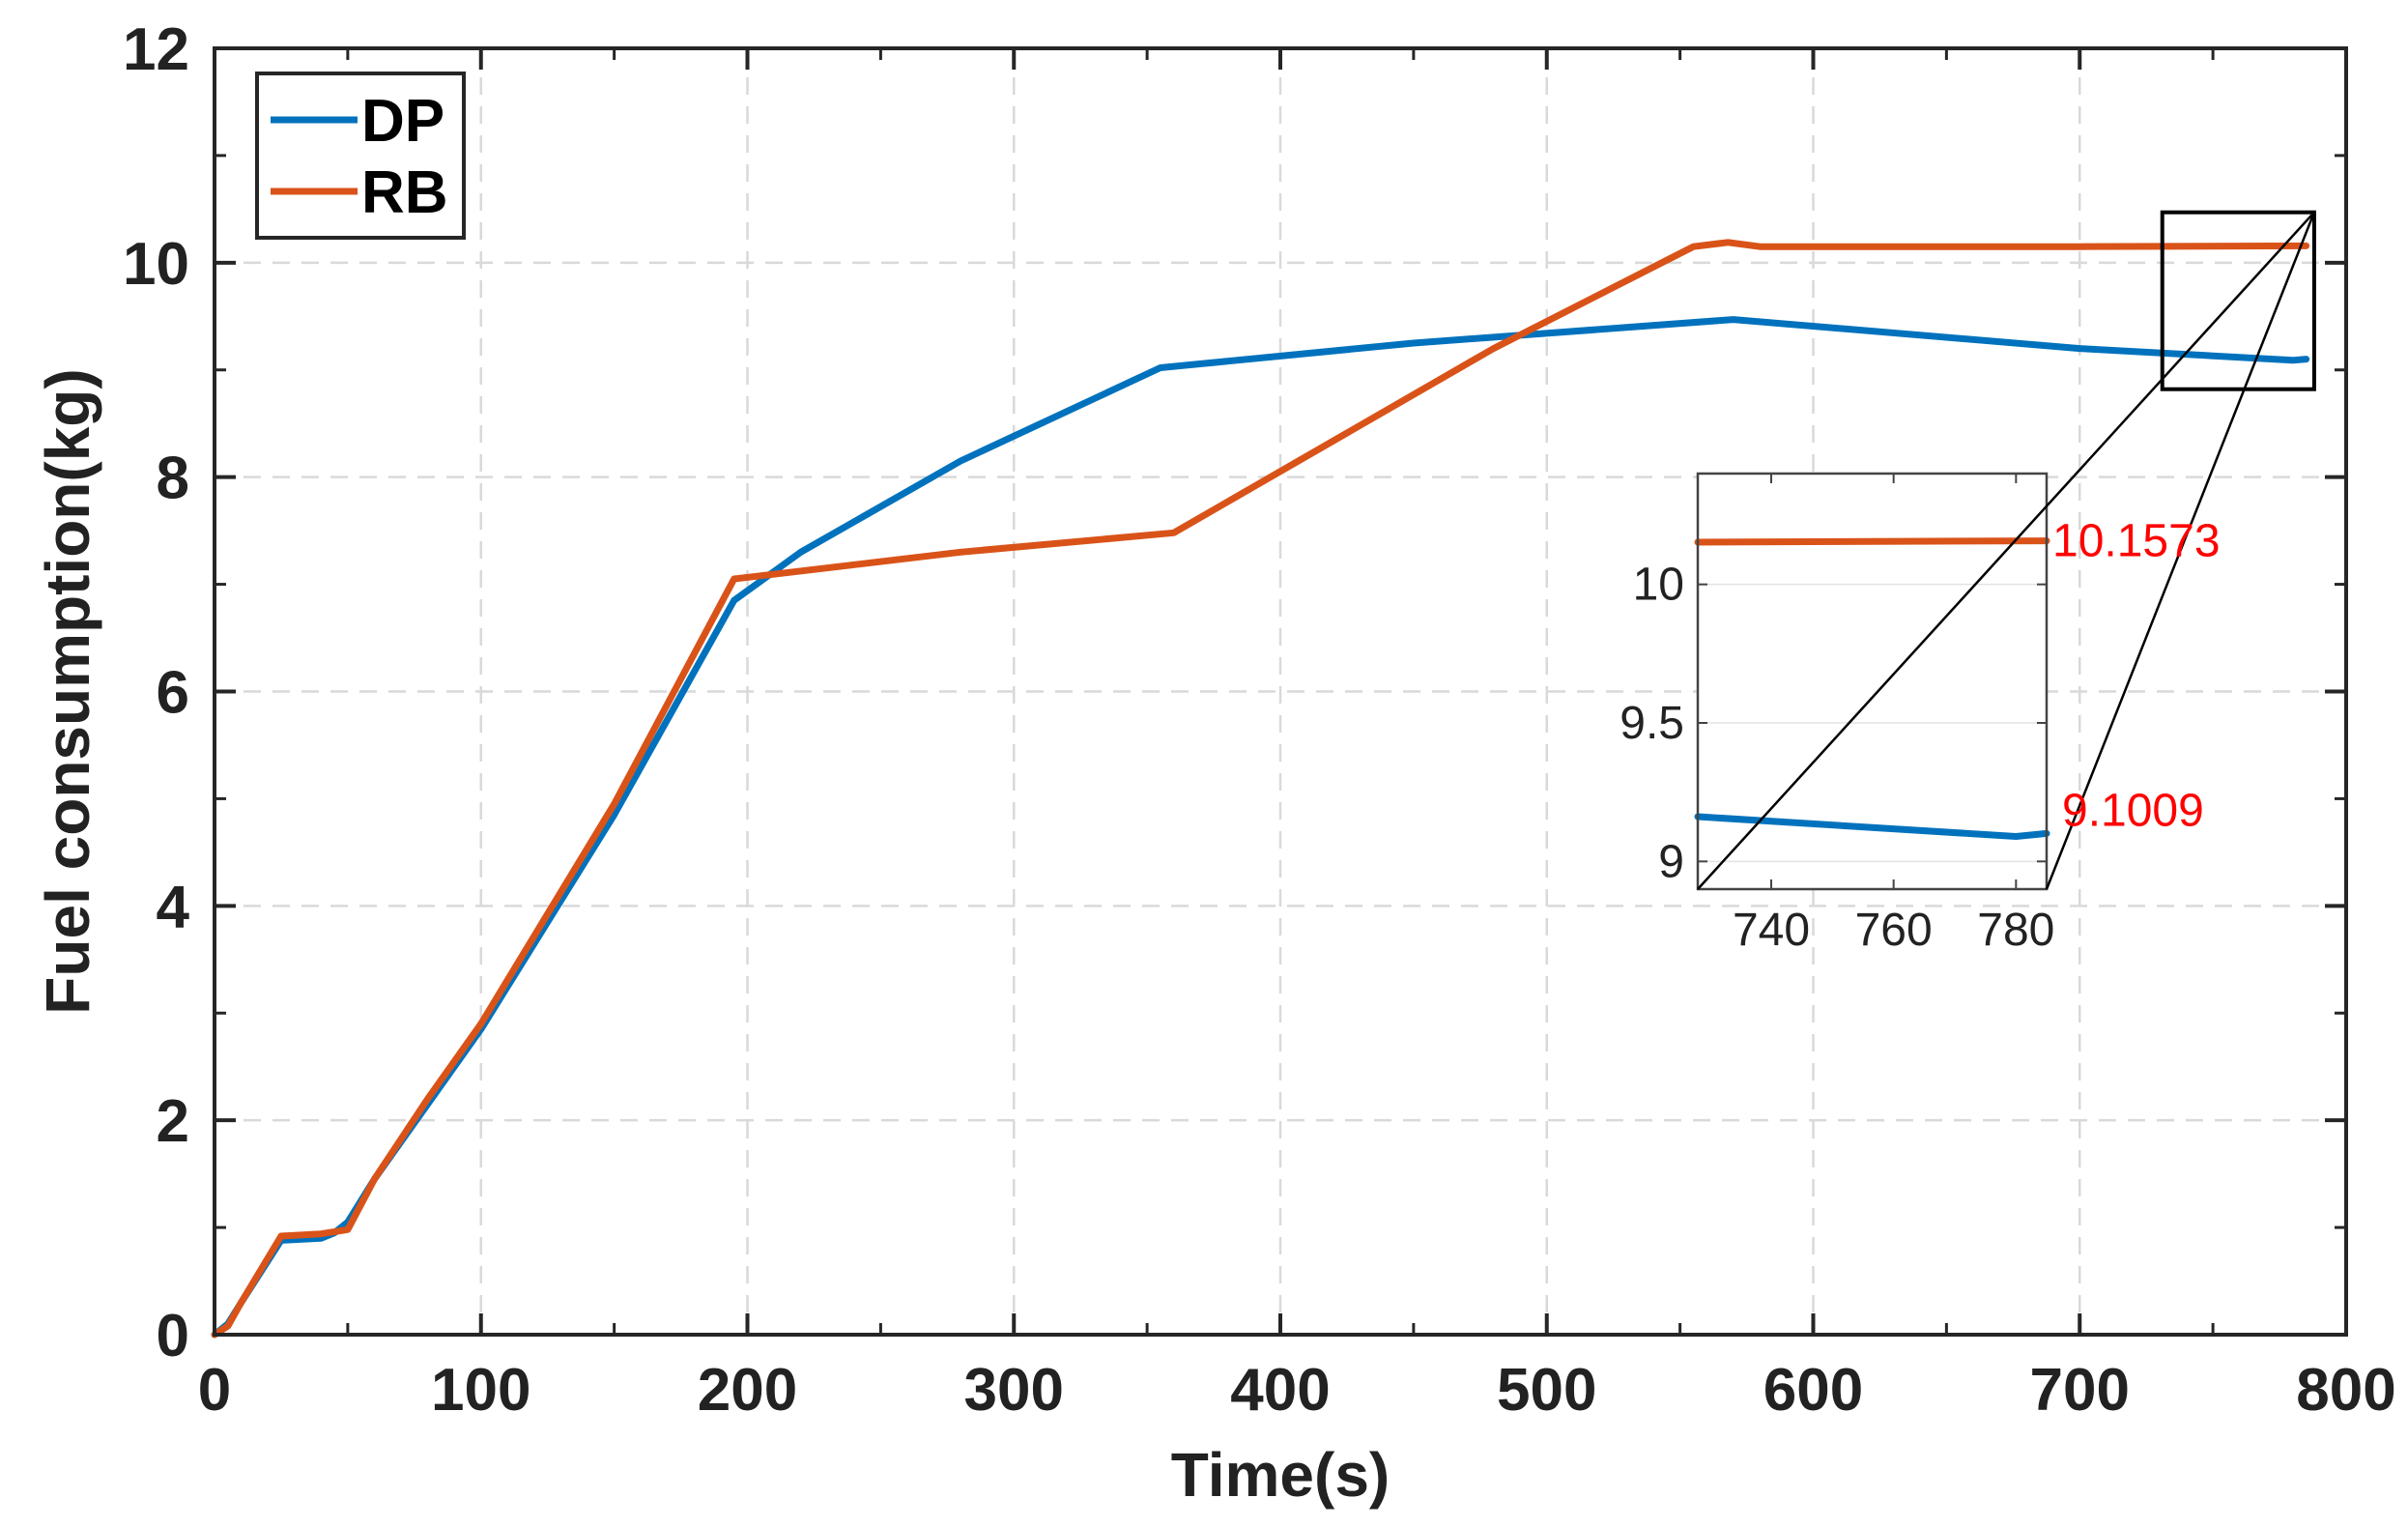  What do you see at coordinates (1872, 541) in the screenshot?
I see `inset-series-line-rb` at bounding box center [1872, 541].